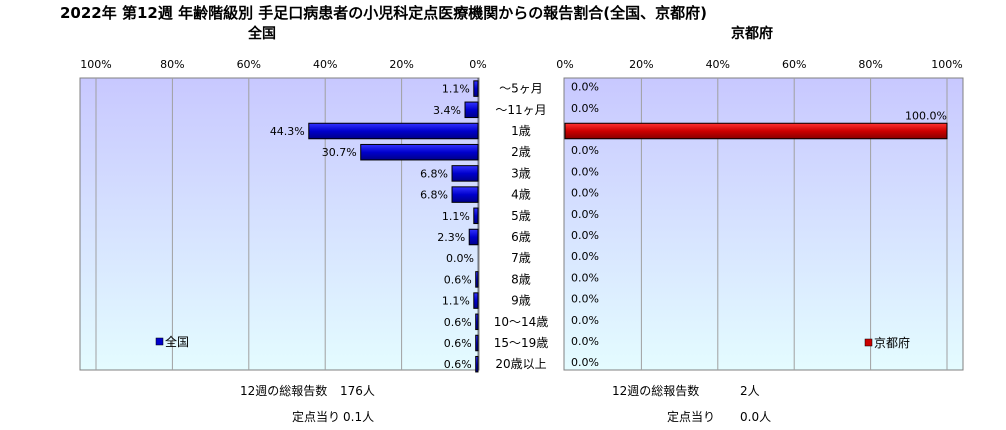 The height and width of the screenshot is (430, 1006). Describe the element at coordinates (339, 152) in the screenshot. I see `left-data-label: 30.7%` at that location.